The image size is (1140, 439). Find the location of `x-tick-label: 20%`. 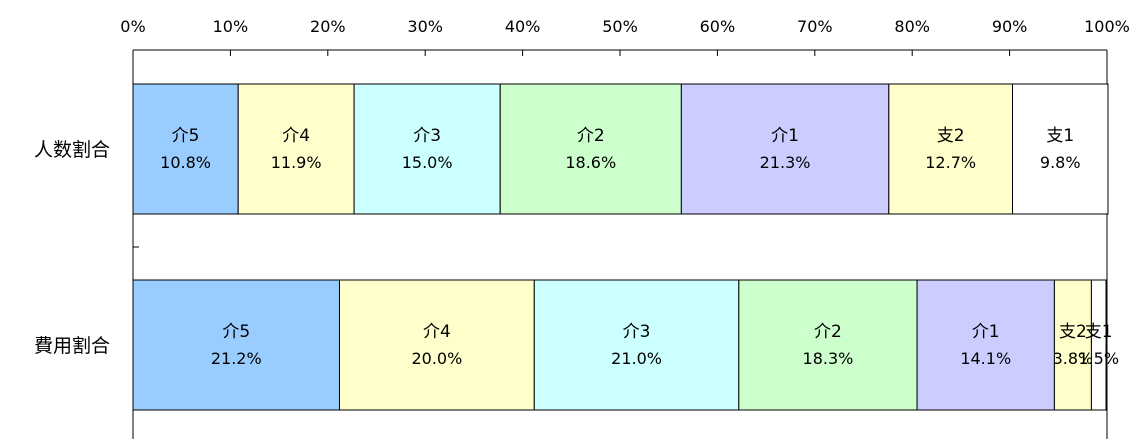

x-tick-label: 20% is located at coordinates (328, 26).